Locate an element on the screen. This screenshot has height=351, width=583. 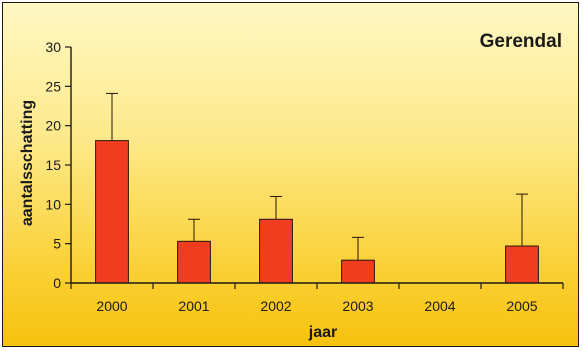
bar-2002 is located at coordinates (276, 251).